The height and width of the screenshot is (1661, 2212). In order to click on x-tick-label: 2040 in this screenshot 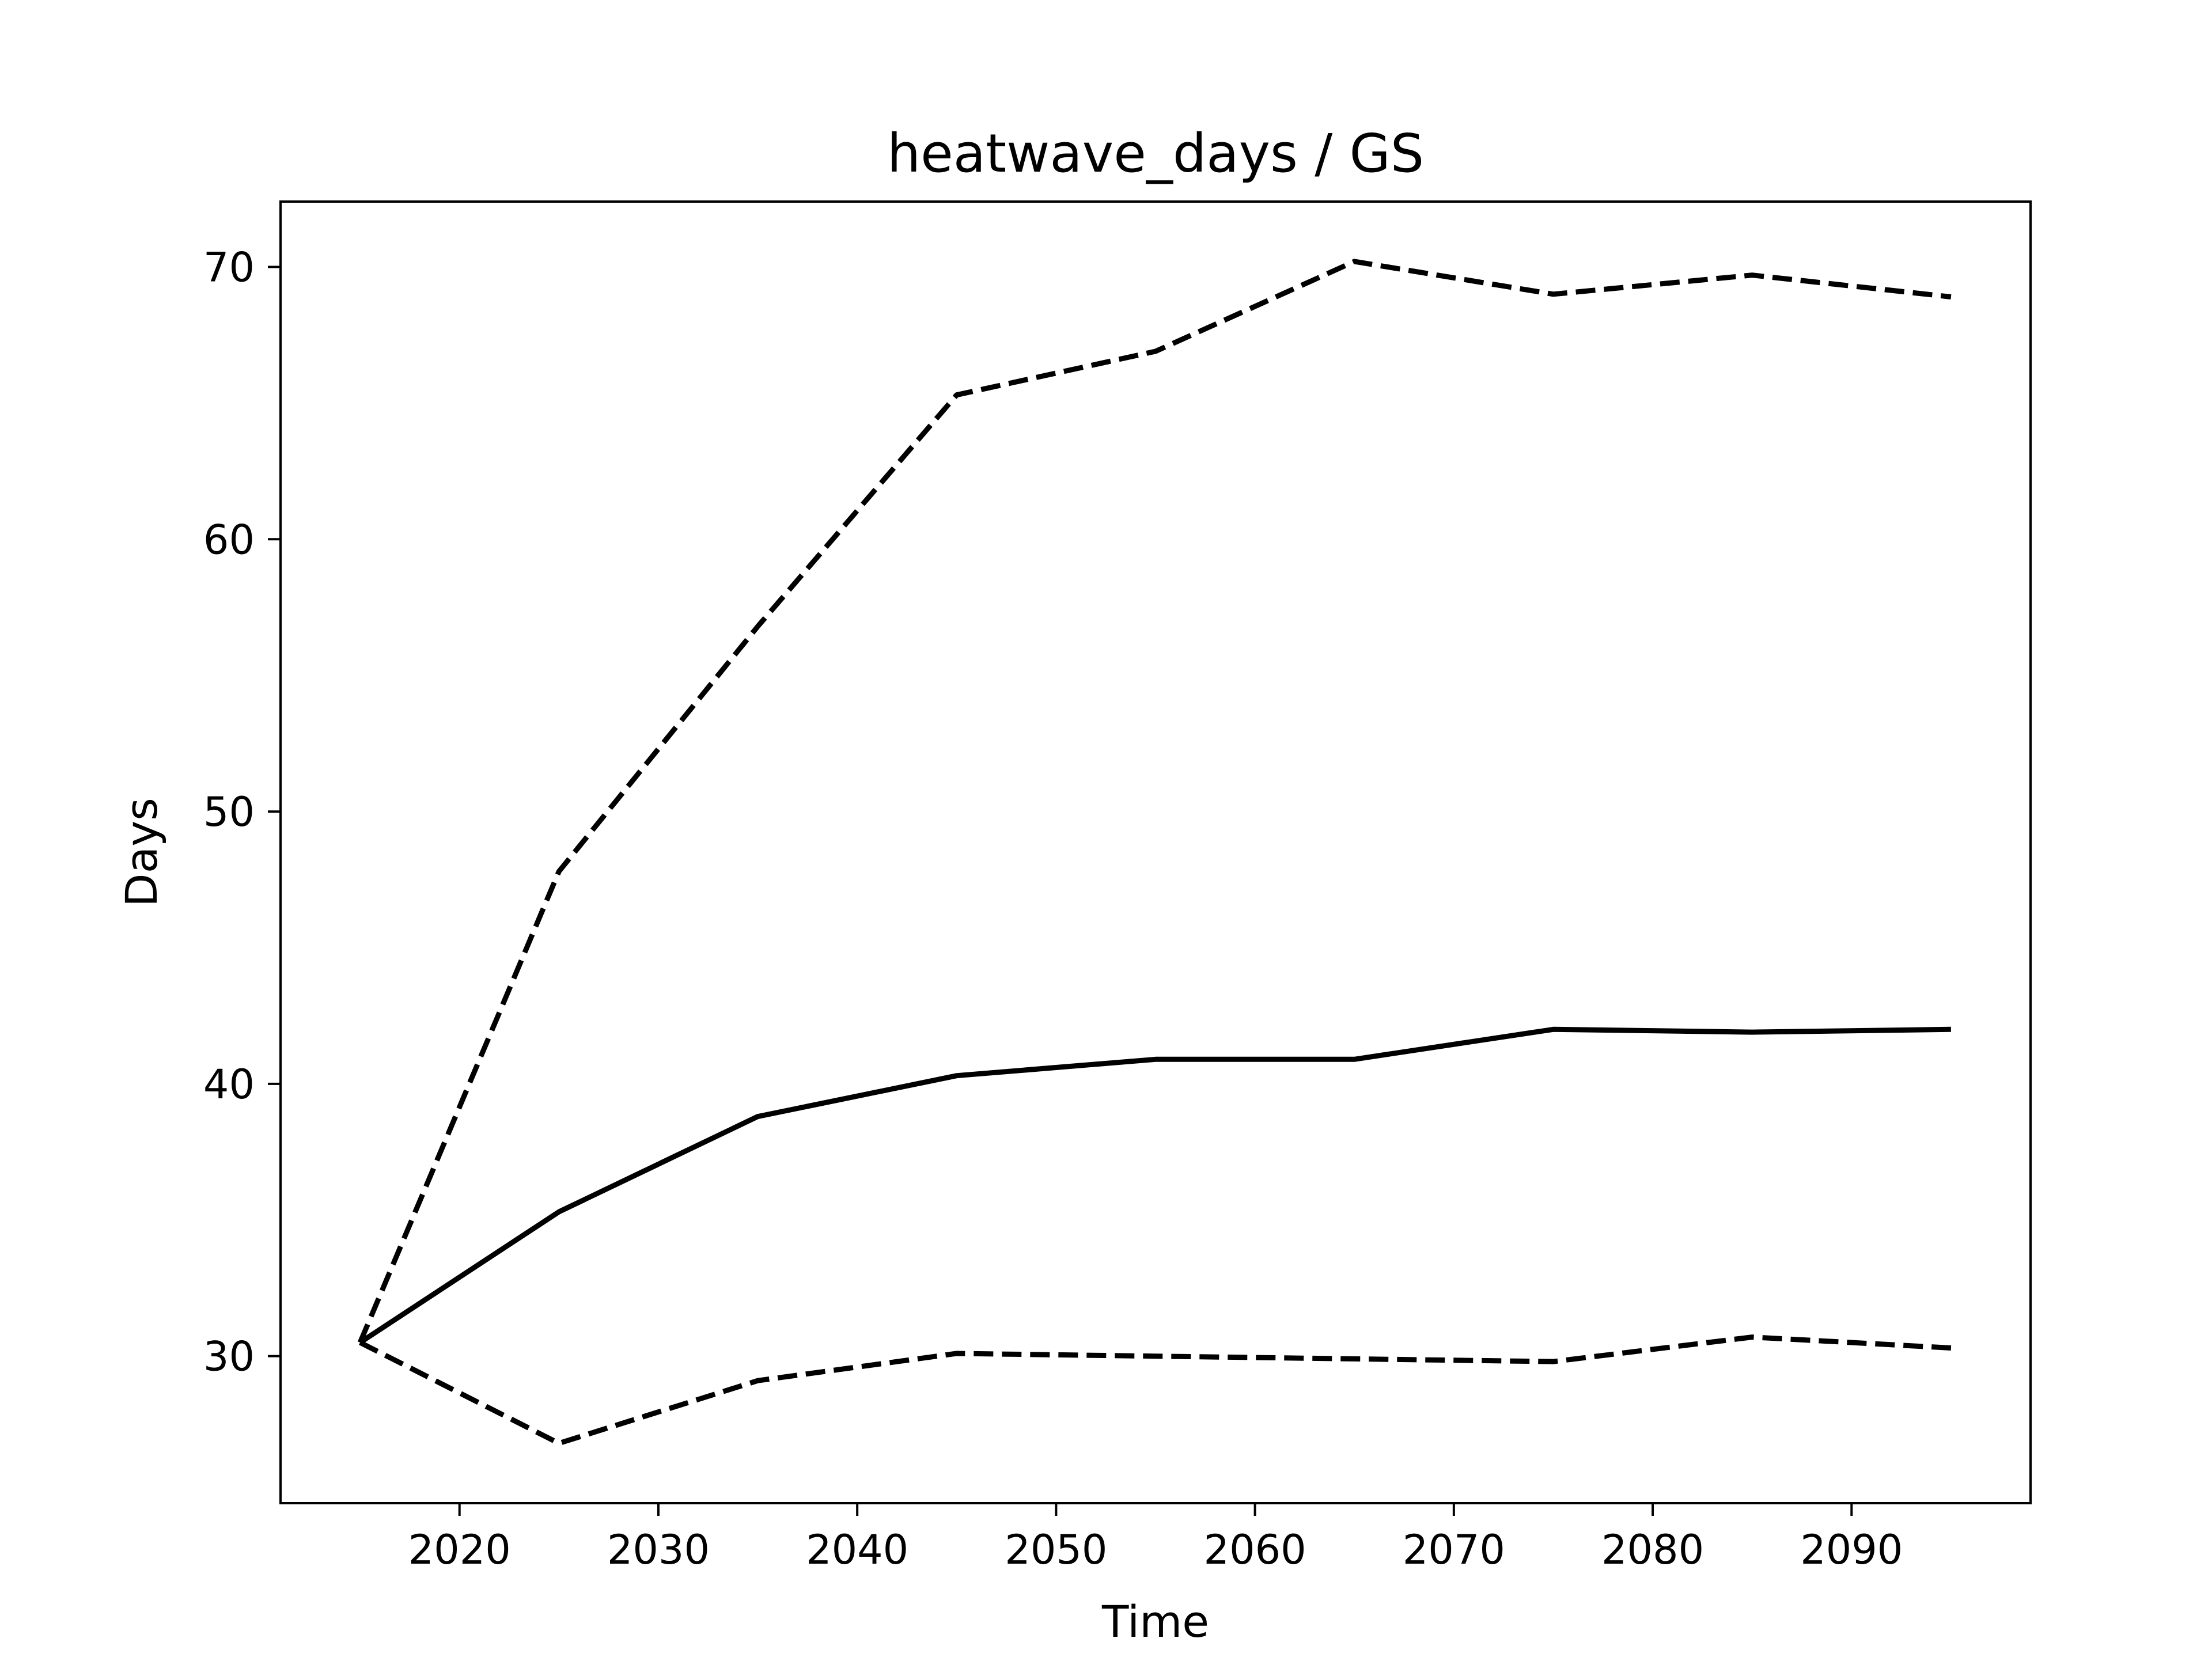, I will do `click(857, 1549)`.